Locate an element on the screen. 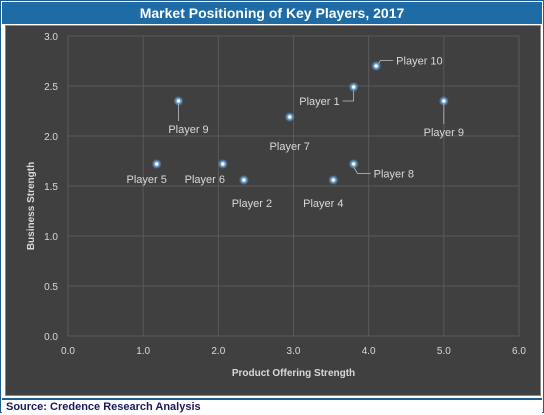 This screenshot has width=544, height=415. x-tick-label: 6.0 is located at coordinates (519, 351).